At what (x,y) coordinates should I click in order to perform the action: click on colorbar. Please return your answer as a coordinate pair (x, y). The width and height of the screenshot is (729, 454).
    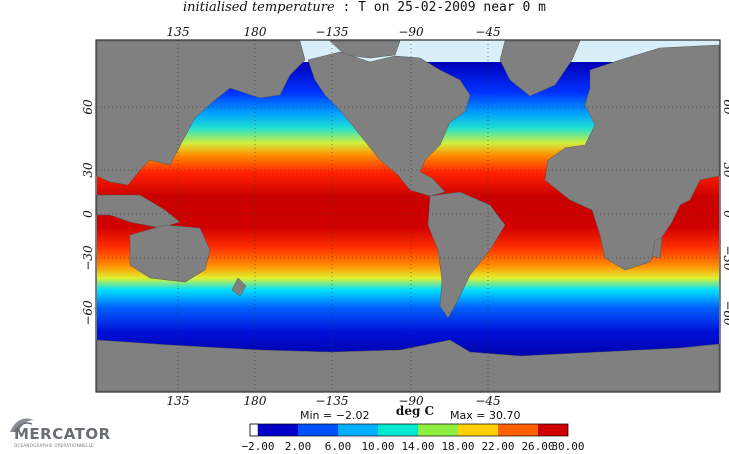
    Looking at the image, I should click on (409, 430).